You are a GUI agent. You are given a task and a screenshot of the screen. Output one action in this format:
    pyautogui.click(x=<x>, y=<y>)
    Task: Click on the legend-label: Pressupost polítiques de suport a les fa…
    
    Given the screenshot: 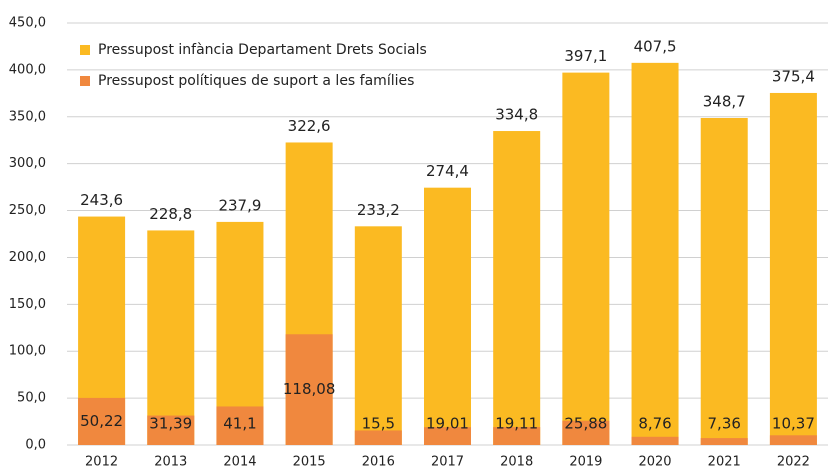 What is the action you would take?
    pyautogui.click(x=256, y=81)
    